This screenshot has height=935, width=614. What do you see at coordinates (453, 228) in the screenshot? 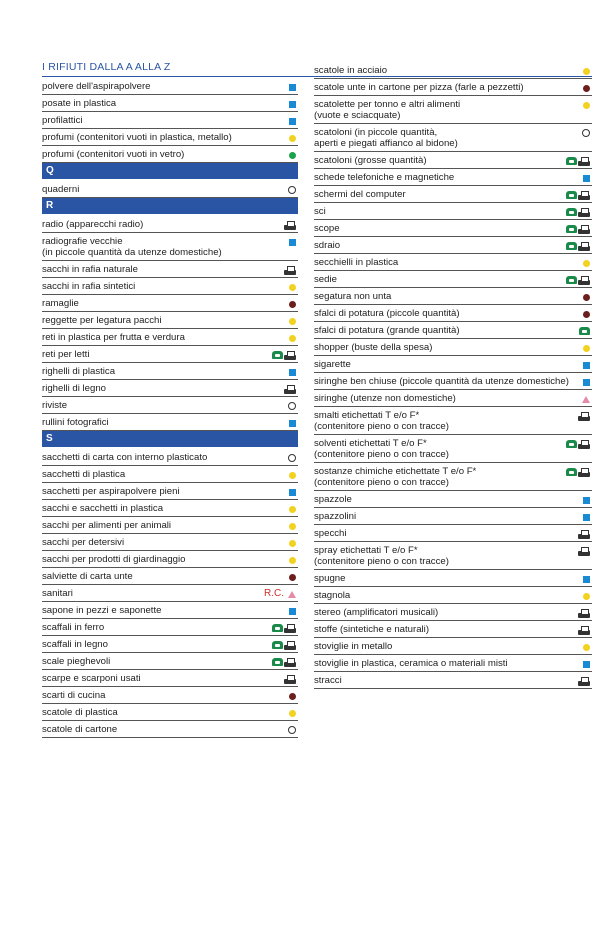
I see `list-item: scope` at bounding box center [453, 228].